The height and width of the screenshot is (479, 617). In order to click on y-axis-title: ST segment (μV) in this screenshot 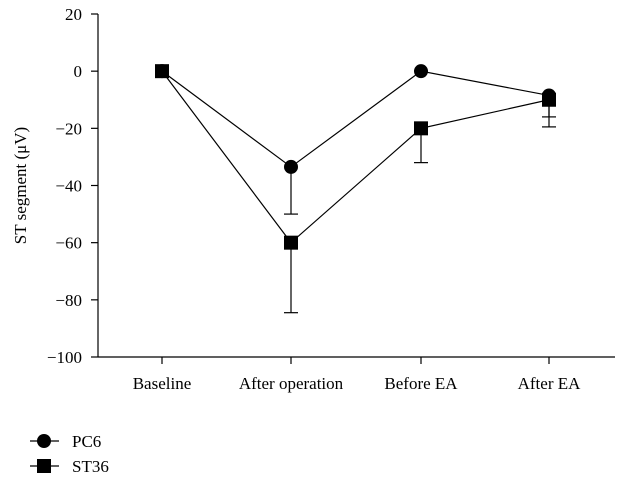, I will do `click(20, 185)`.